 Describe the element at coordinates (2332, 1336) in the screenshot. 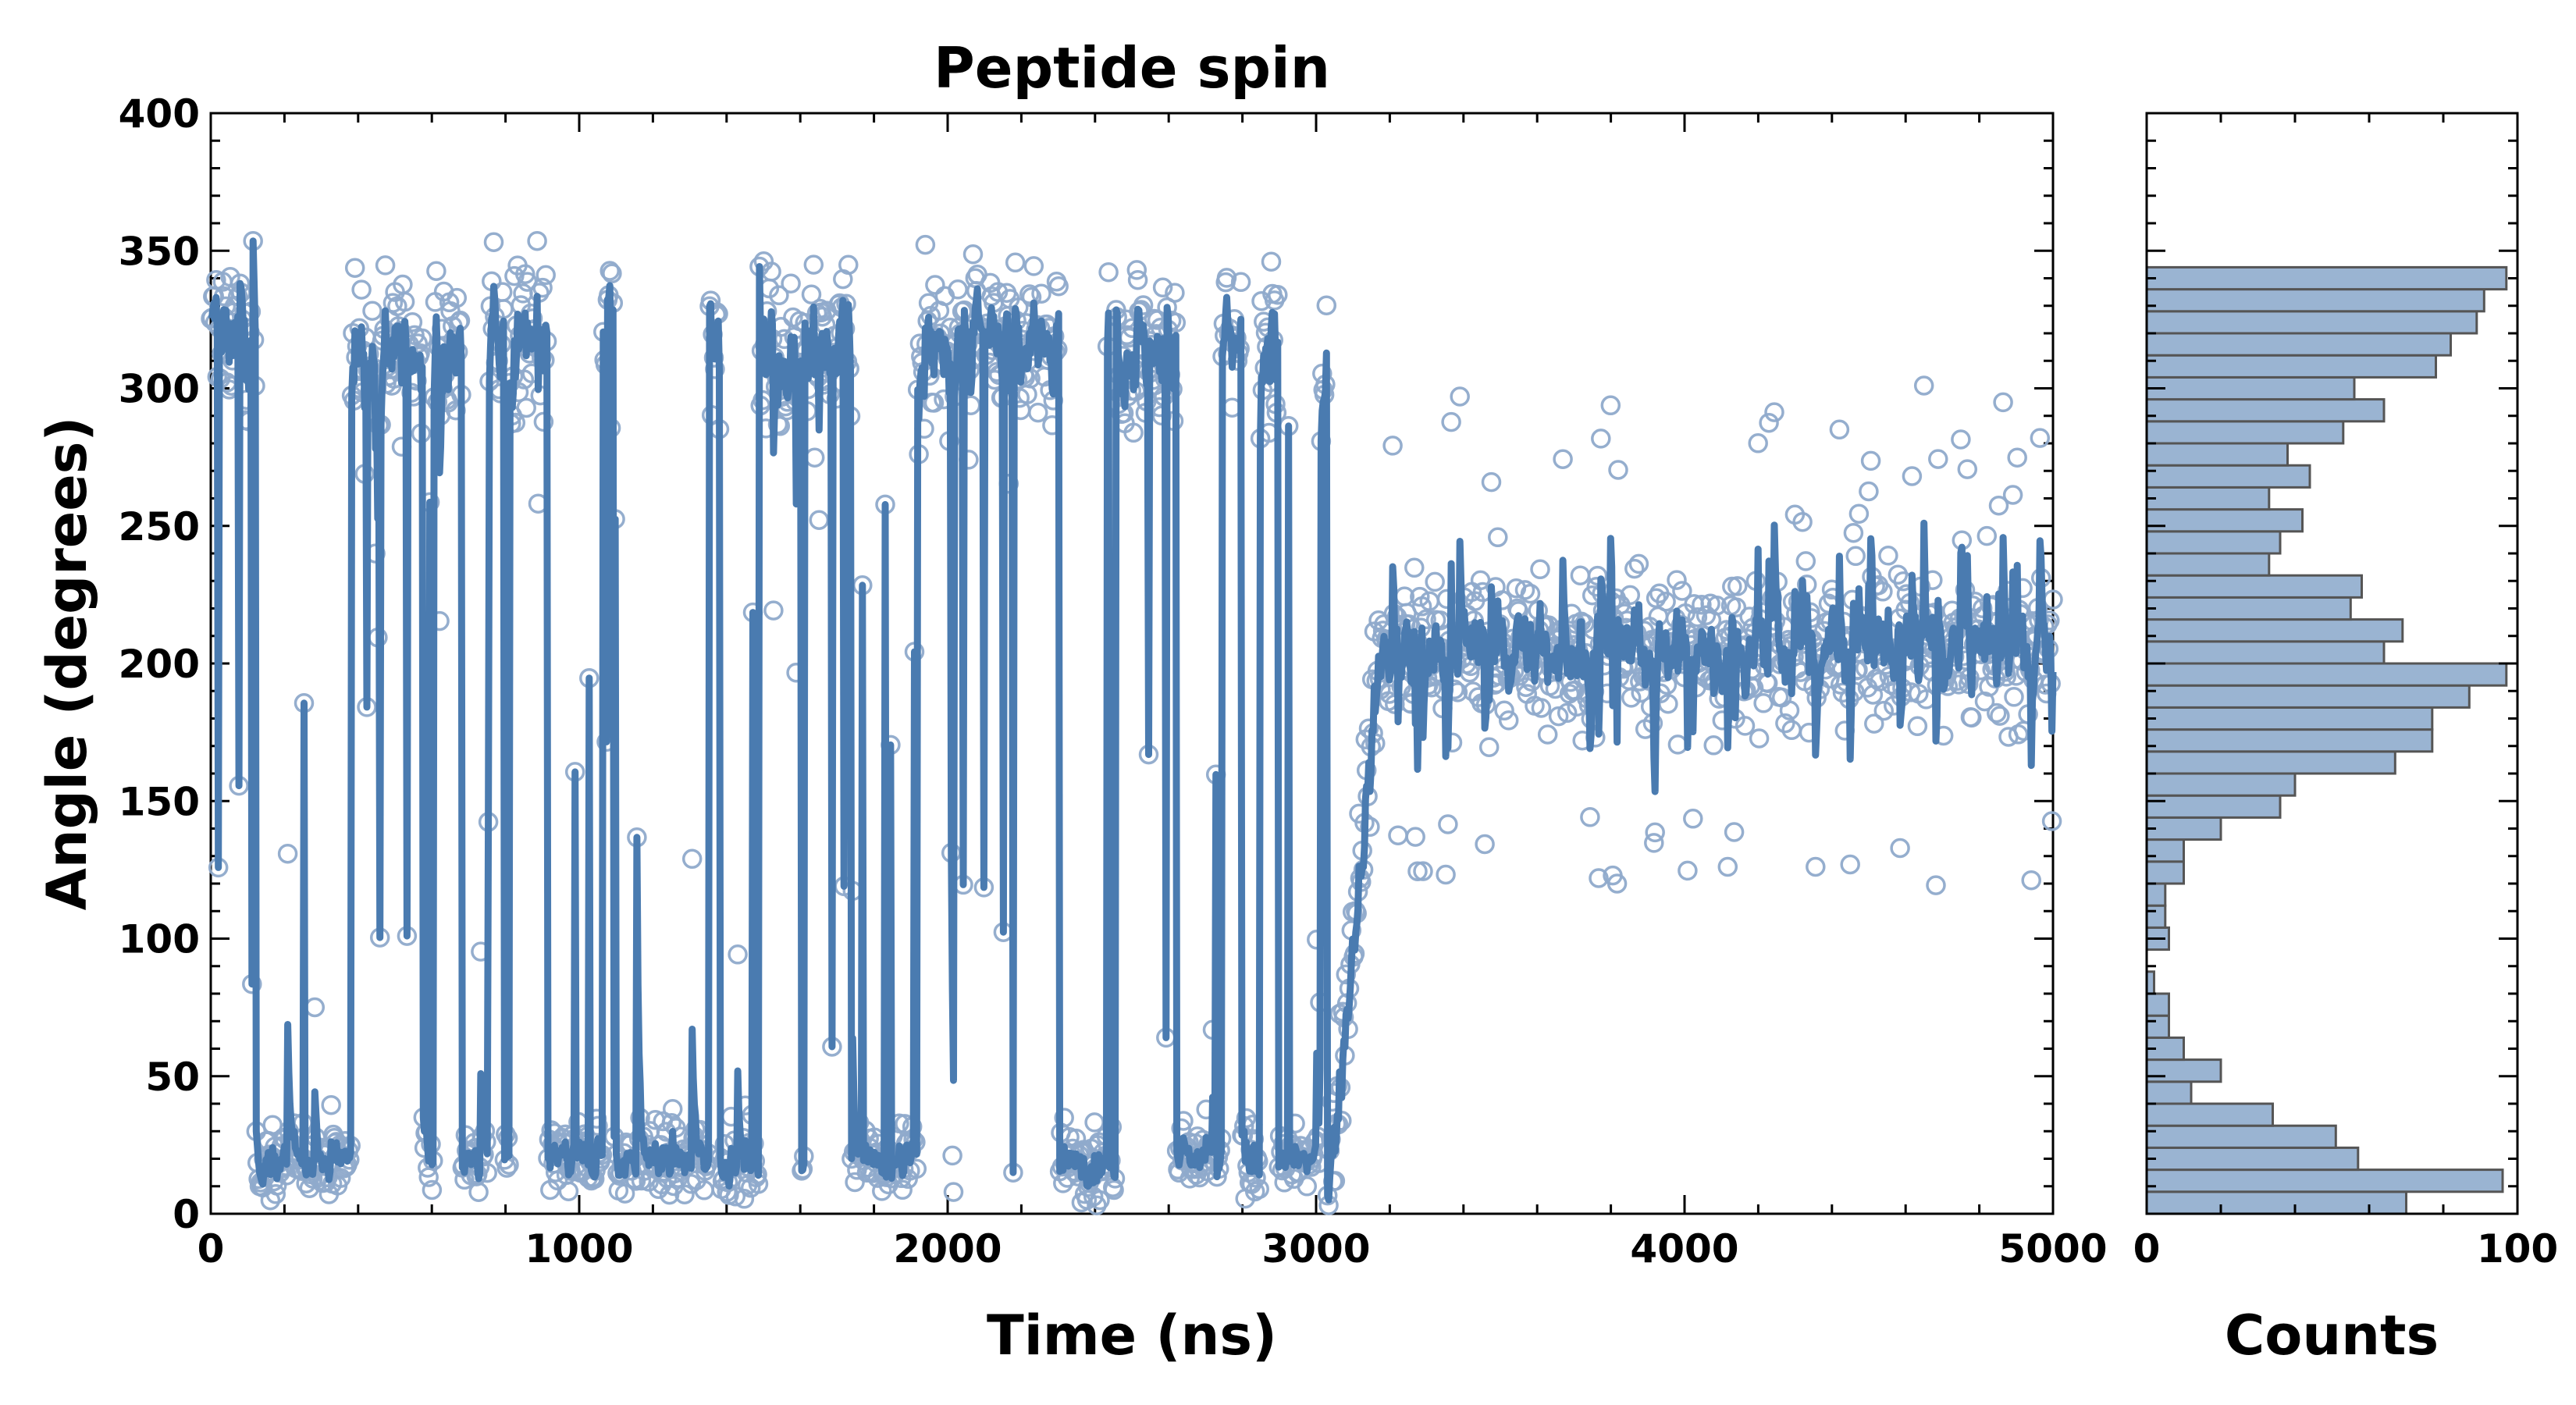

I see `histogram-x-axis-title: Counts` at that location.